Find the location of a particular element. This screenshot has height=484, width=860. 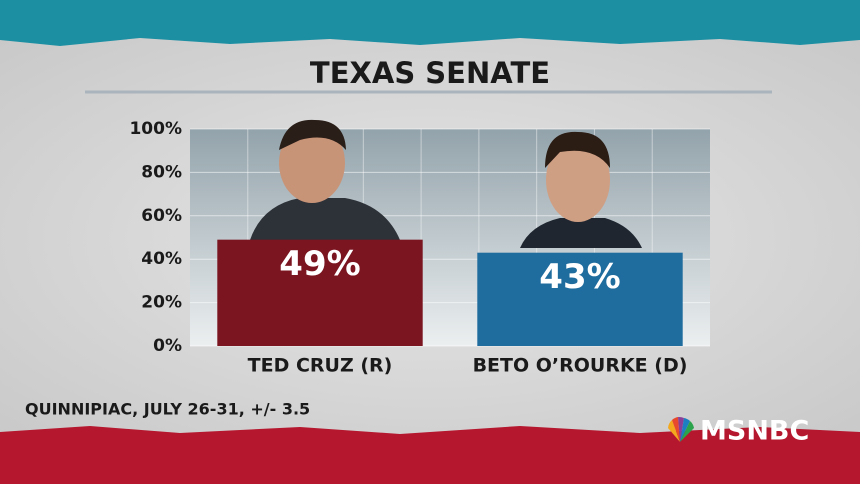

logo-icon is located at coordinates (681, 429).